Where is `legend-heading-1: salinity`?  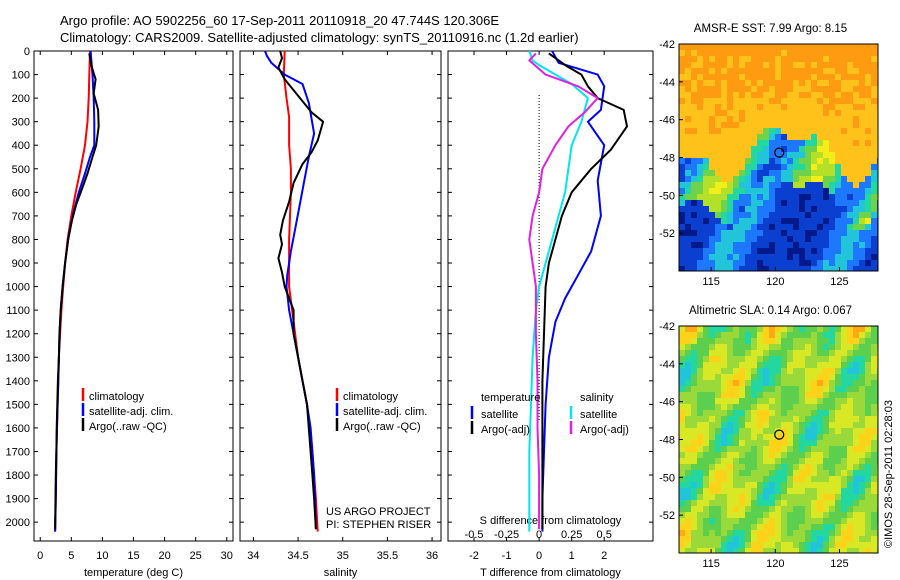
legend-heading-1: salinity is located at coordinates (597, 398).